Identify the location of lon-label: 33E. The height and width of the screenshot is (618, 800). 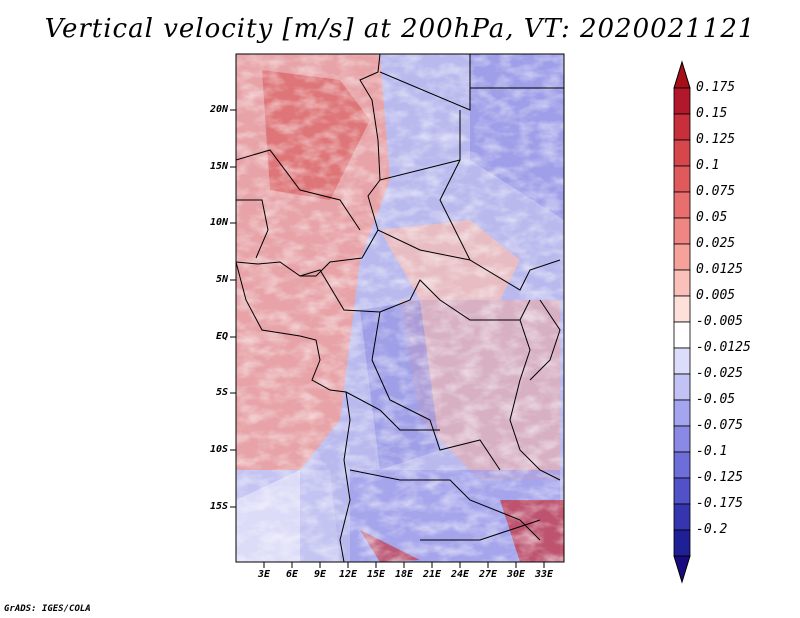
(544, 574).